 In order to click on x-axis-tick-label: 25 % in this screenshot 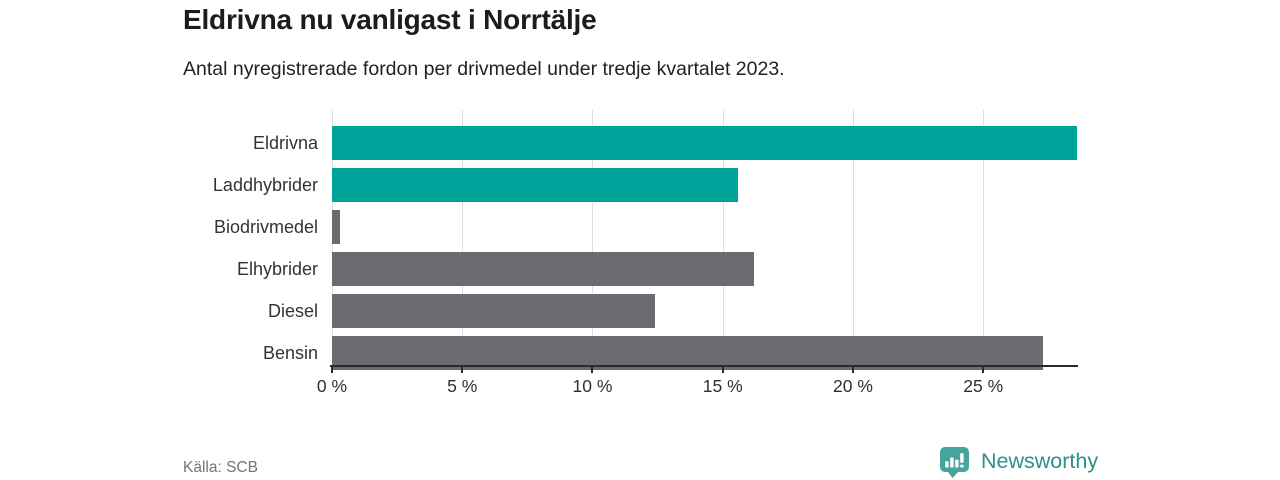, I will do `click(983, 386)`.